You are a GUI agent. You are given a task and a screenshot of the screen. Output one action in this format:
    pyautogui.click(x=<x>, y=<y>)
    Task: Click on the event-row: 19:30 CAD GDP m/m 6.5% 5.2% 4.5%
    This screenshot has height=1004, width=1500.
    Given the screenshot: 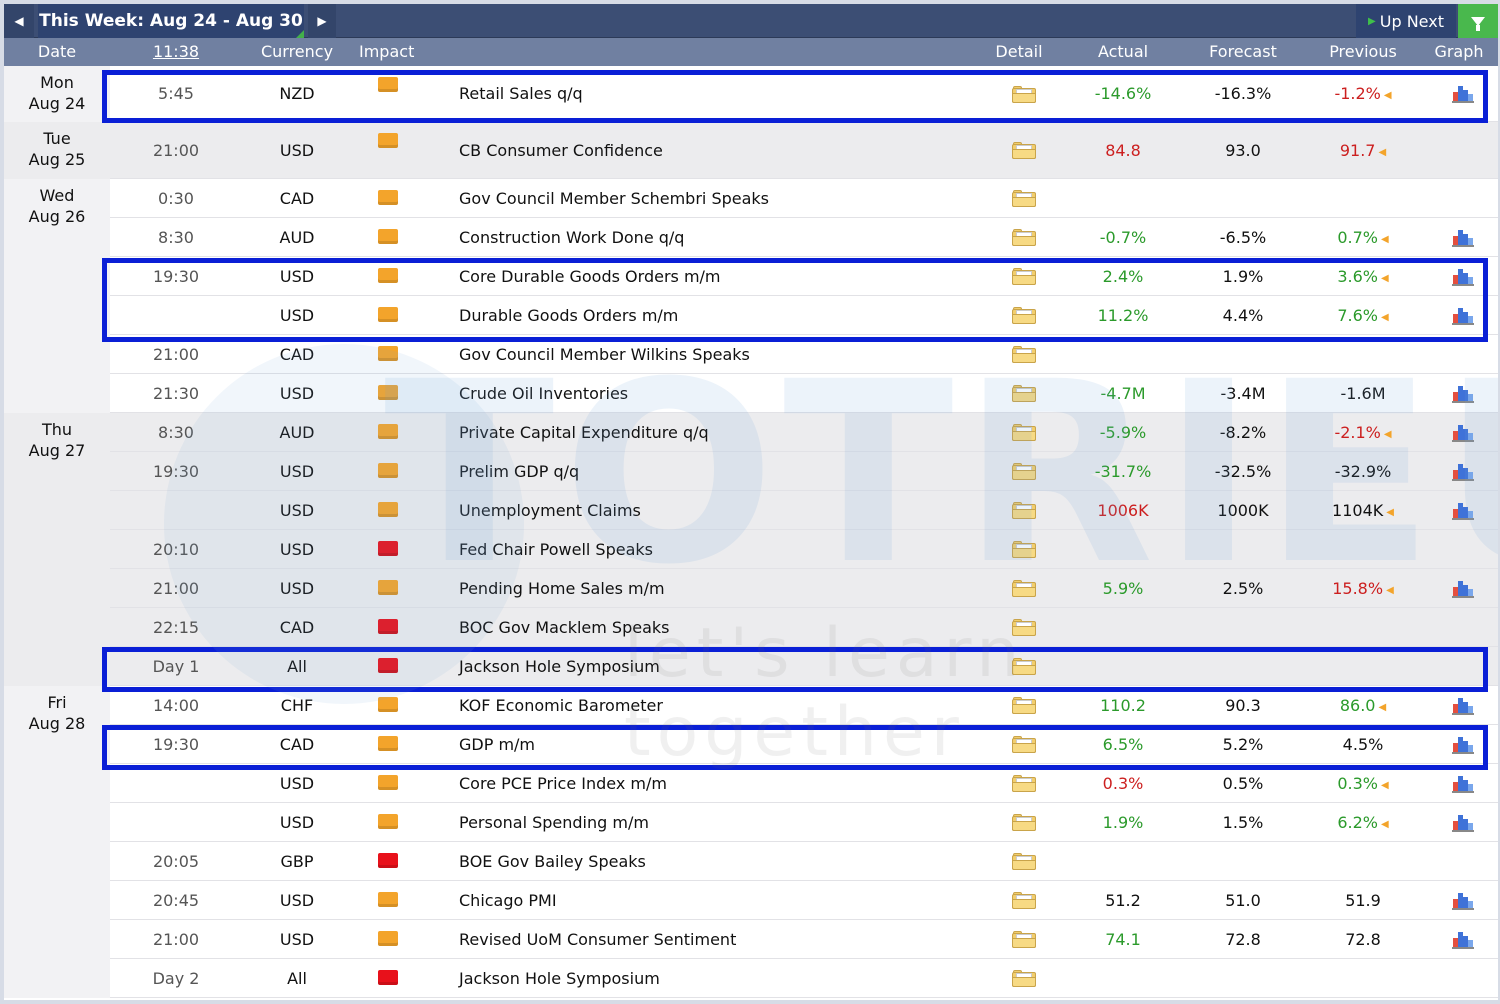 What is the action you would take?
    pyautogui.click(x=804, y=744)
    